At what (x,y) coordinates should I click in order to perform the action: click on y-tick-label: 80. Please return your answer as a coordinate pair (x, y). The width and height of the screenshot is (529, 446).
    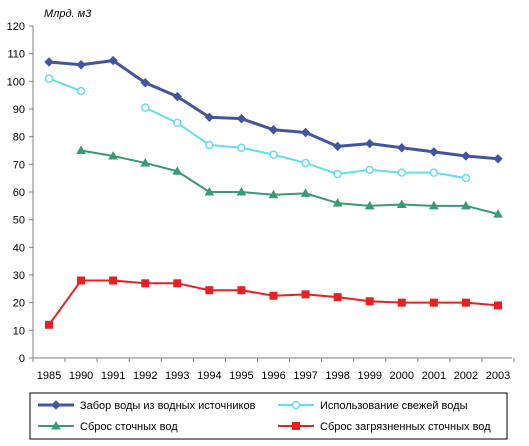
    Looking at the image, I should click on (19, 138).